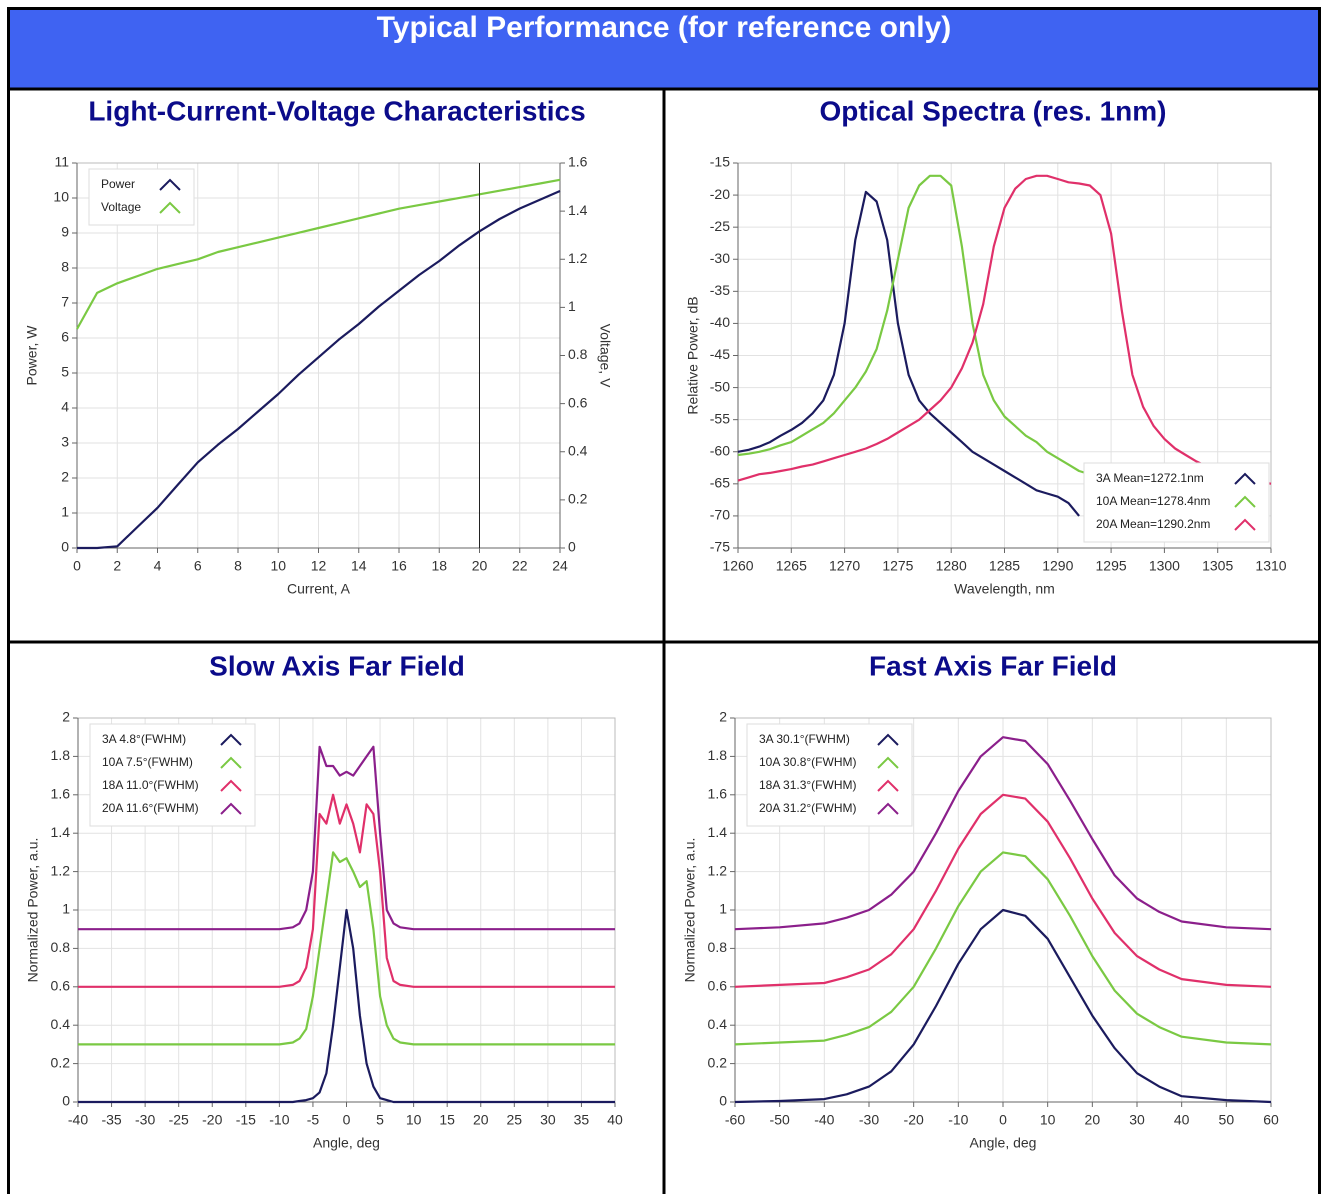  Describe the element at coordinates (117, 566) in the screenshot. I see `x-tick-label: 2` at that location.